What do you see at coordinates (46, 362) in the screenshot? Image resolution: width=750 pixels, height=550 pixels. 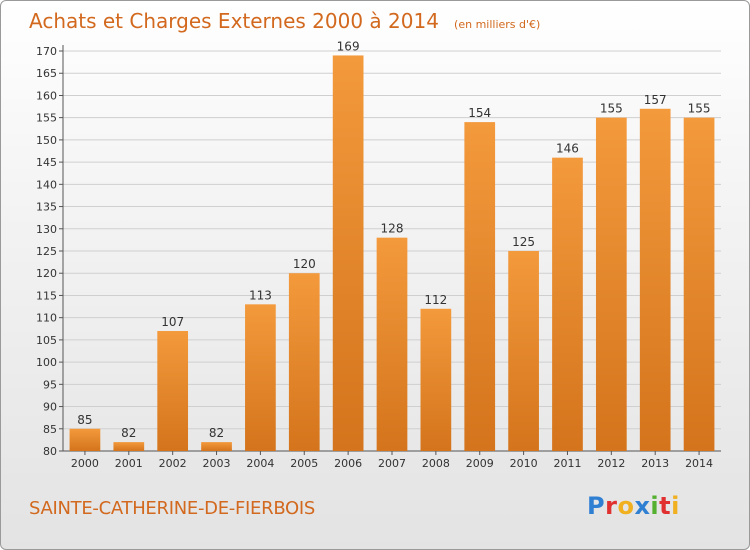 I see `y-tick-label: 100` at bounding box center [46, 362].